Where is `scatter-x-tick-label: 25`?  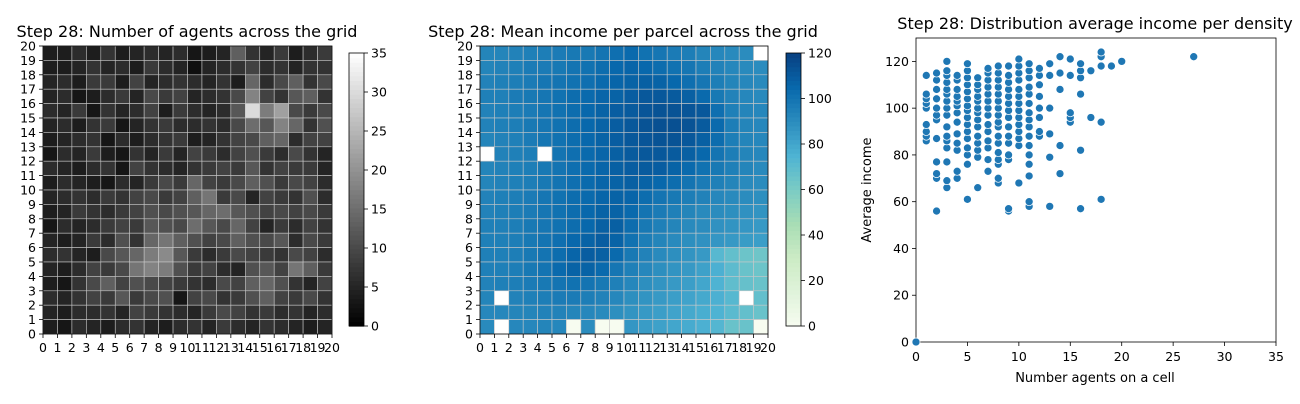 scatter-x-tick-label: 25 is located at coordinates (1173, 356).